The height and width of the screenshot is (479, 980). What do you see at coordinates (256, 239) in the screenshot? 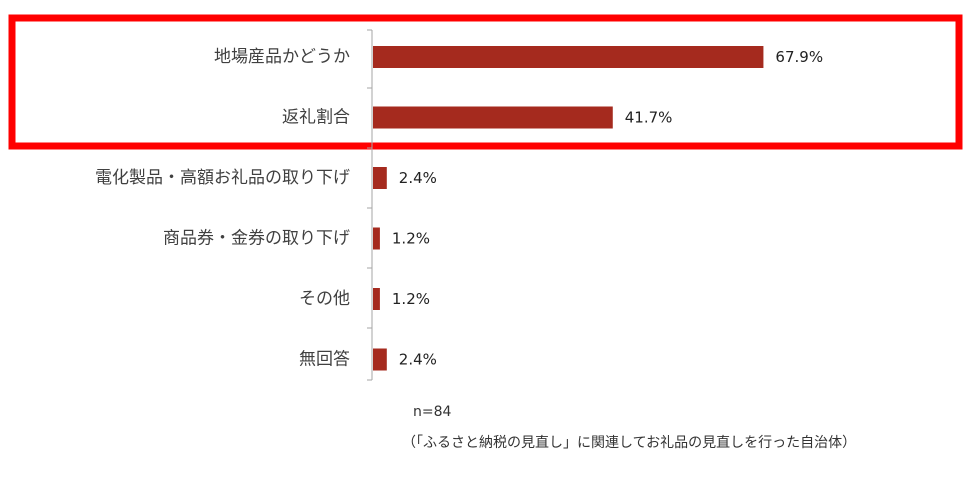
I see `category-label: 商品券・金券の取り下げ` at bounding box center [256, 239].